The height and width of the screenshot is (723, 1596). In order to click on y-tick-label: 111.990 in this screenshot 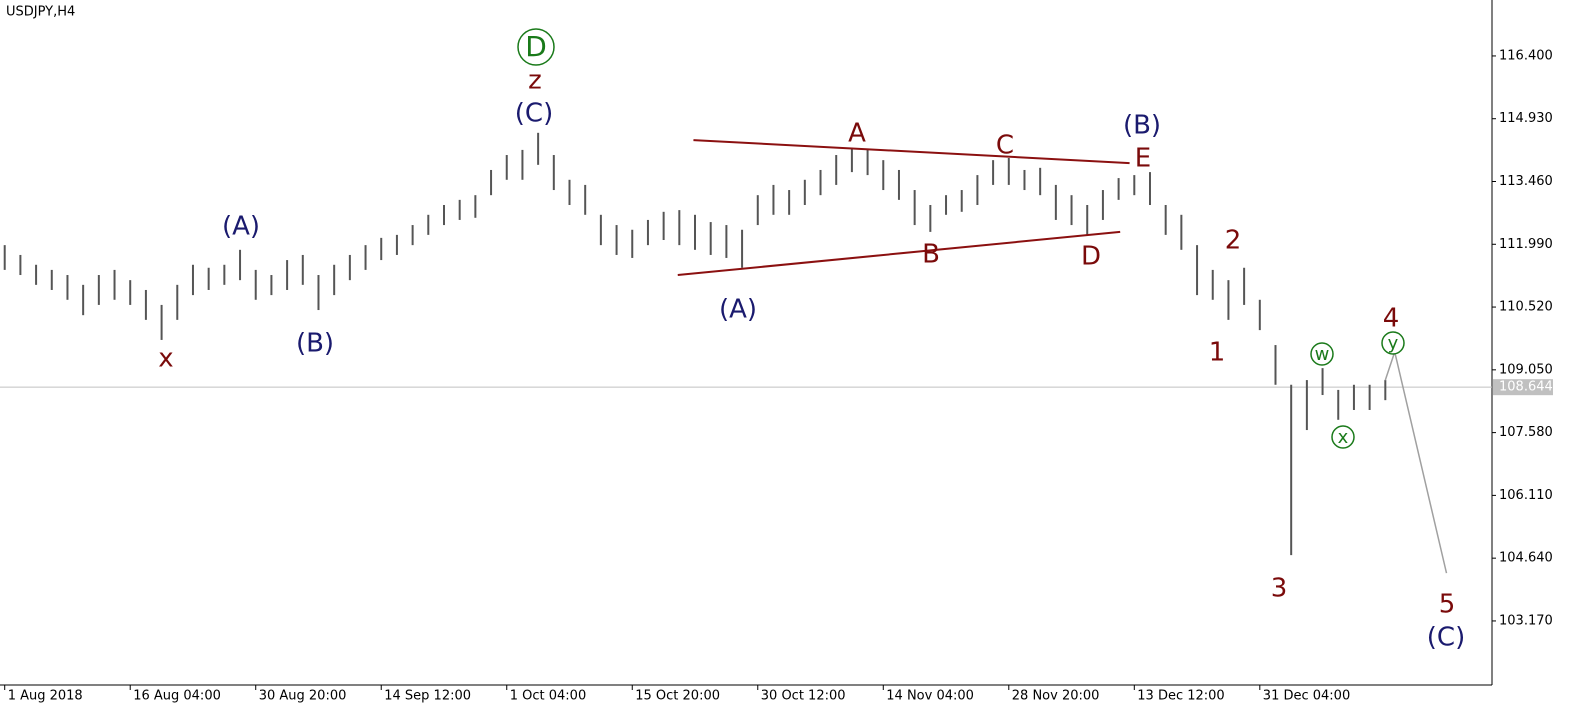, I will do `click(1526, 244)`.